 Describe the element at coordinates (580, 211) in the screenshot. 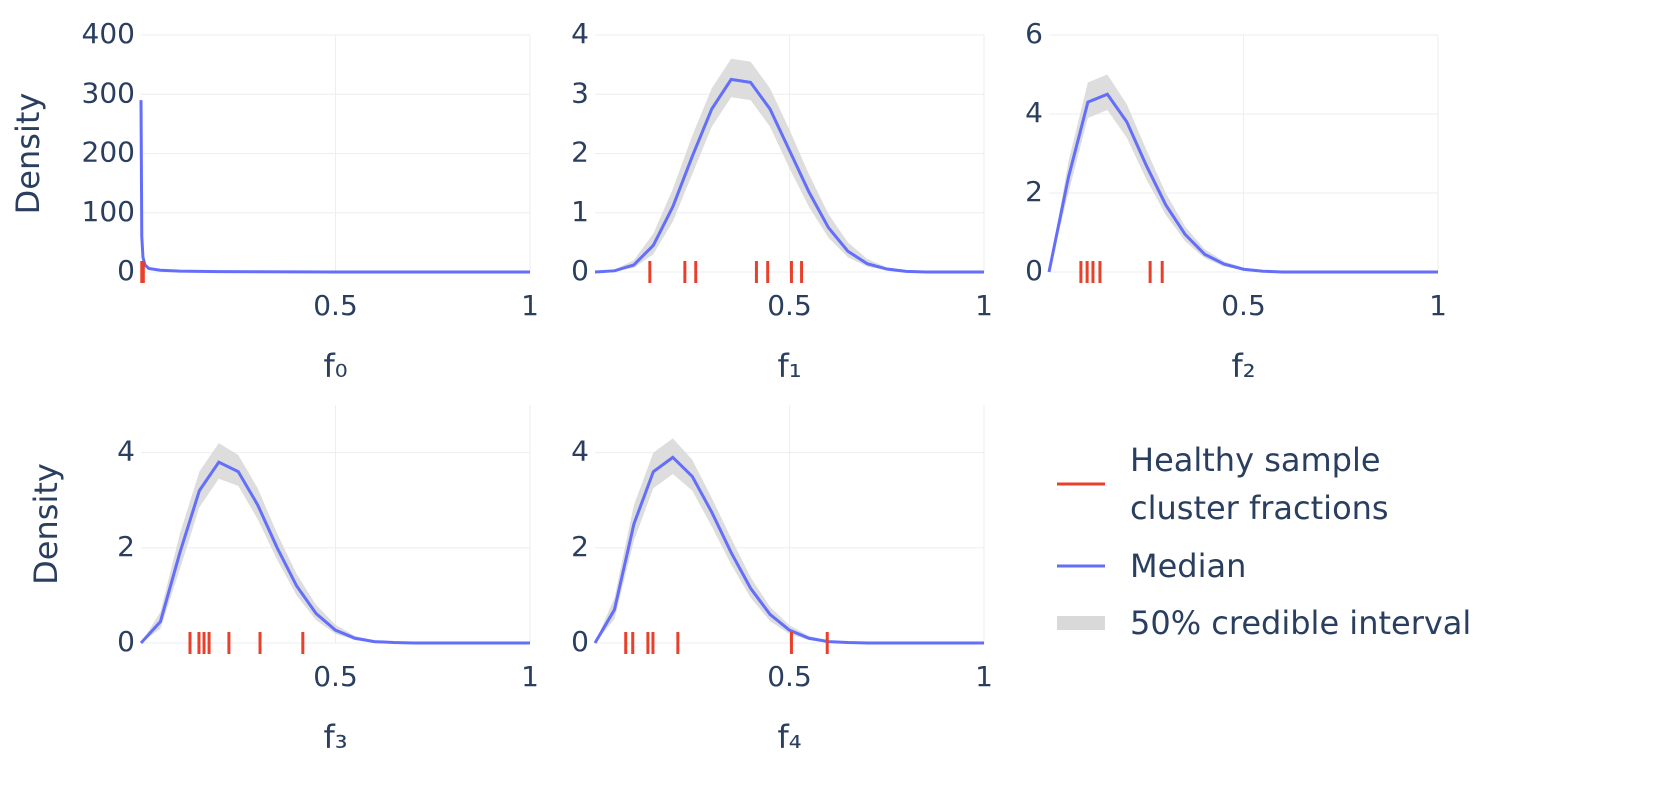

I see `y-tick-label: 1` at that location.